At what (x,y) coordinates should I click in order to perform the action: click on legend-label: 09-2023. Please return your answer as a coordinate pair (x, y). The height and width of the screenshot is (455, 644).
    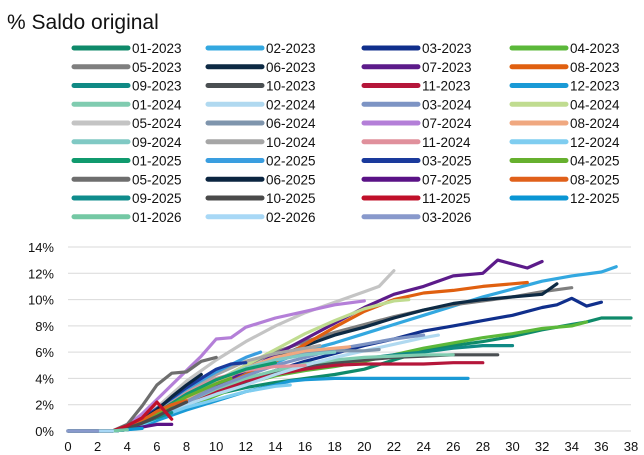
    Looking at the image, I should click on (157, 86).